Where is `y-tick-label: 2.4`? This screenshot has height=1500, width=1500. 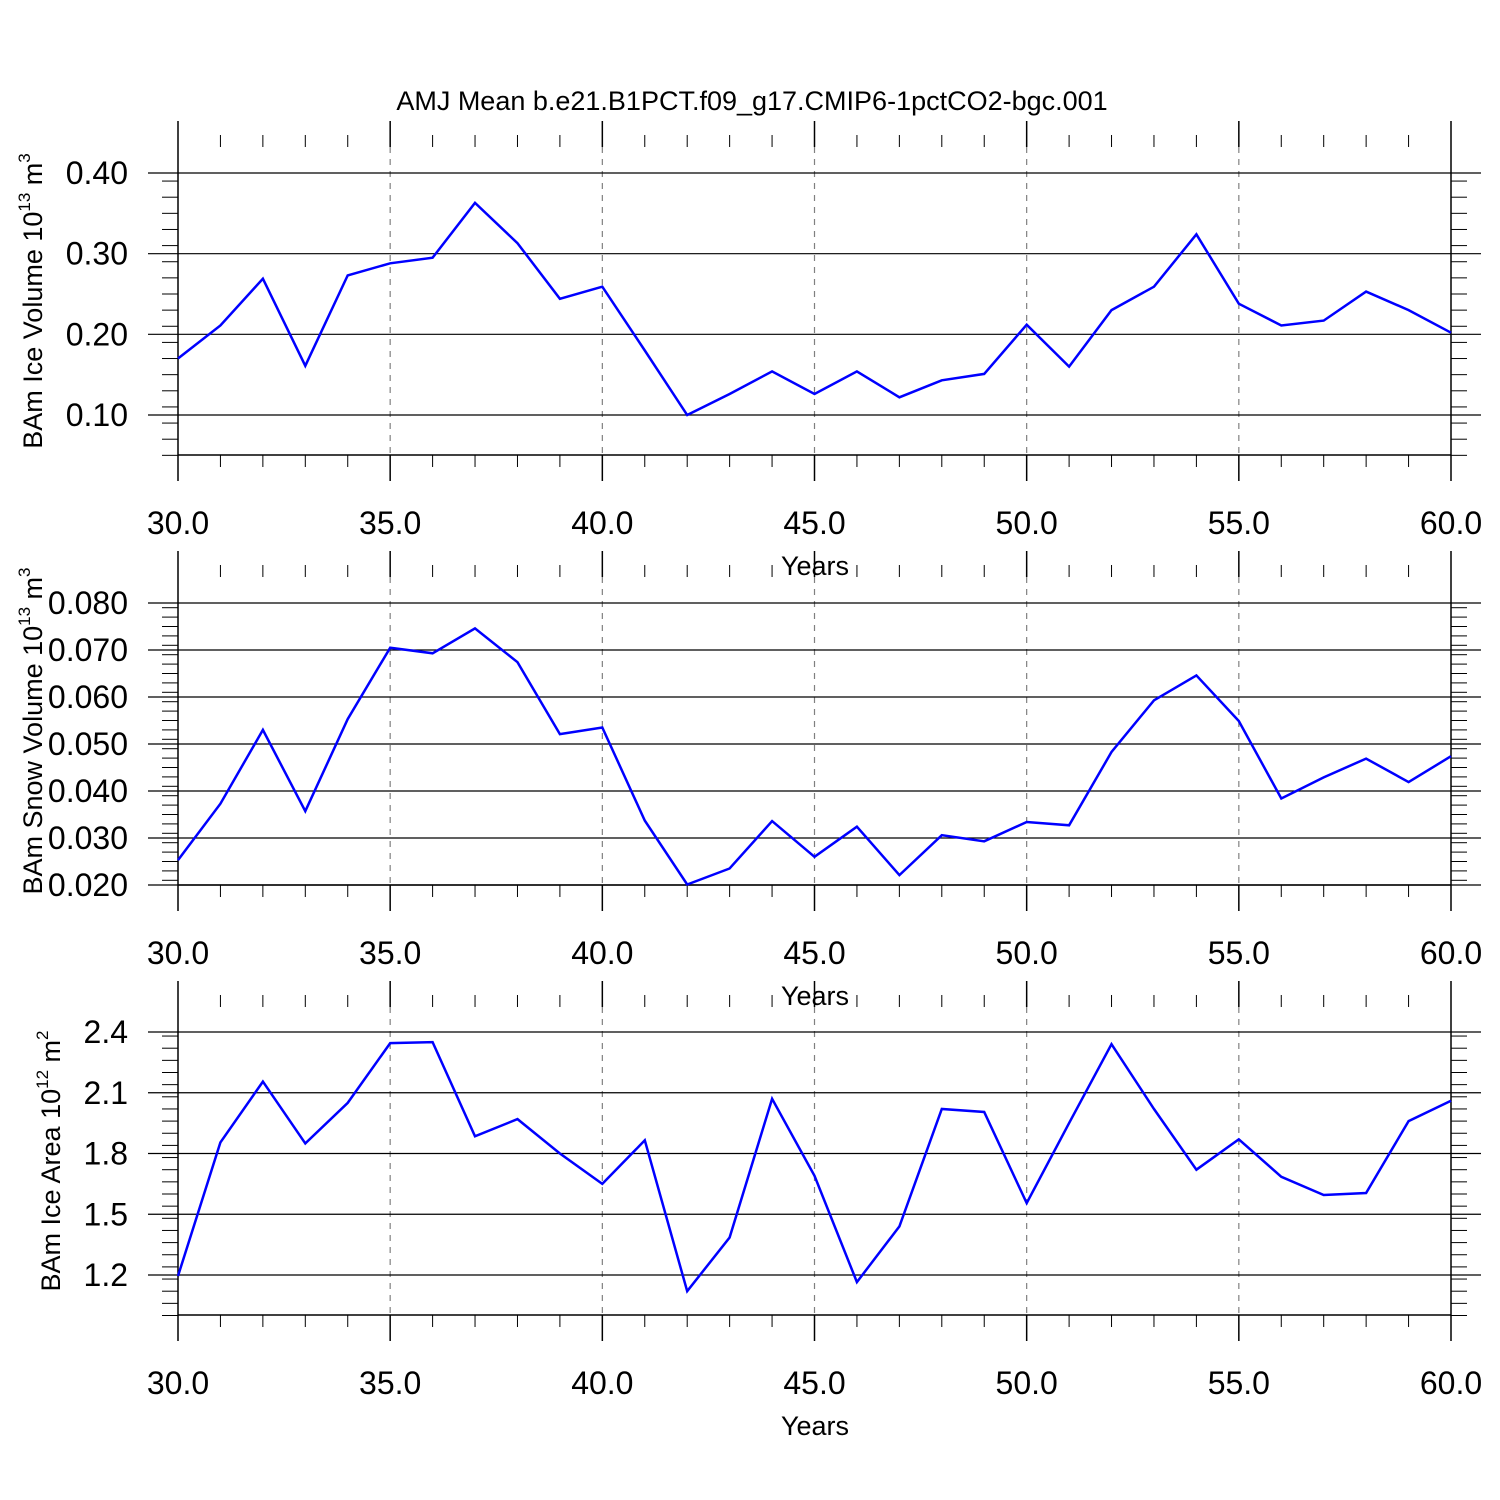
y-tick-label: 2.4 is located at coordinates (106, 1032).